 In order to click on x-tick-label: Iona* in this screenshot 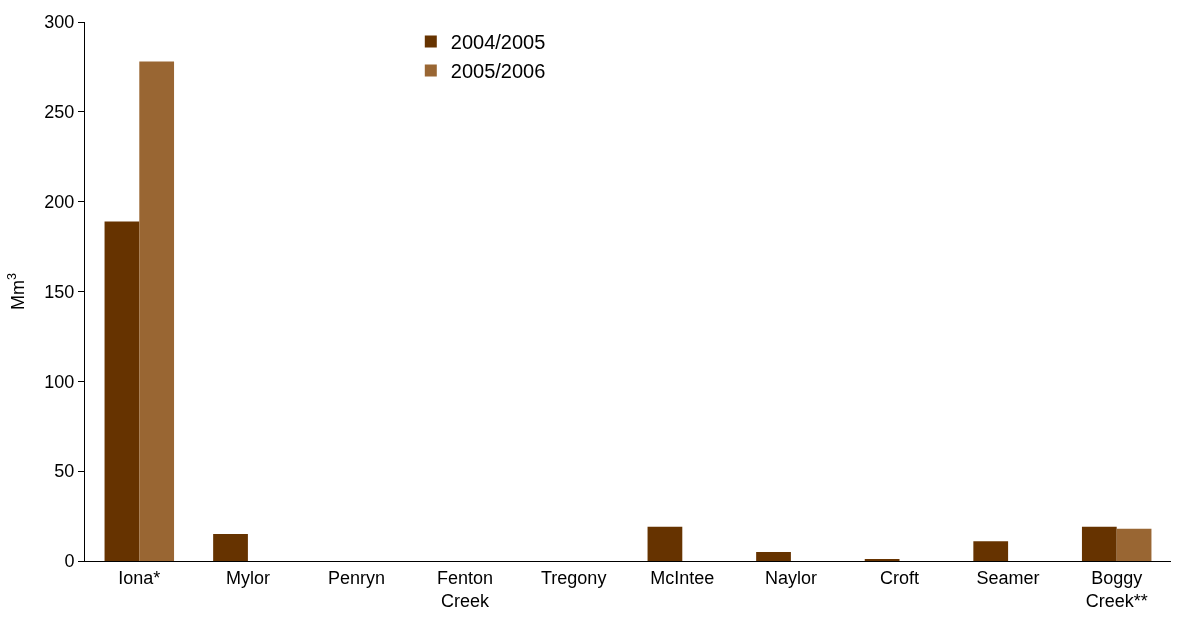, I will do `click(139, 577)`.